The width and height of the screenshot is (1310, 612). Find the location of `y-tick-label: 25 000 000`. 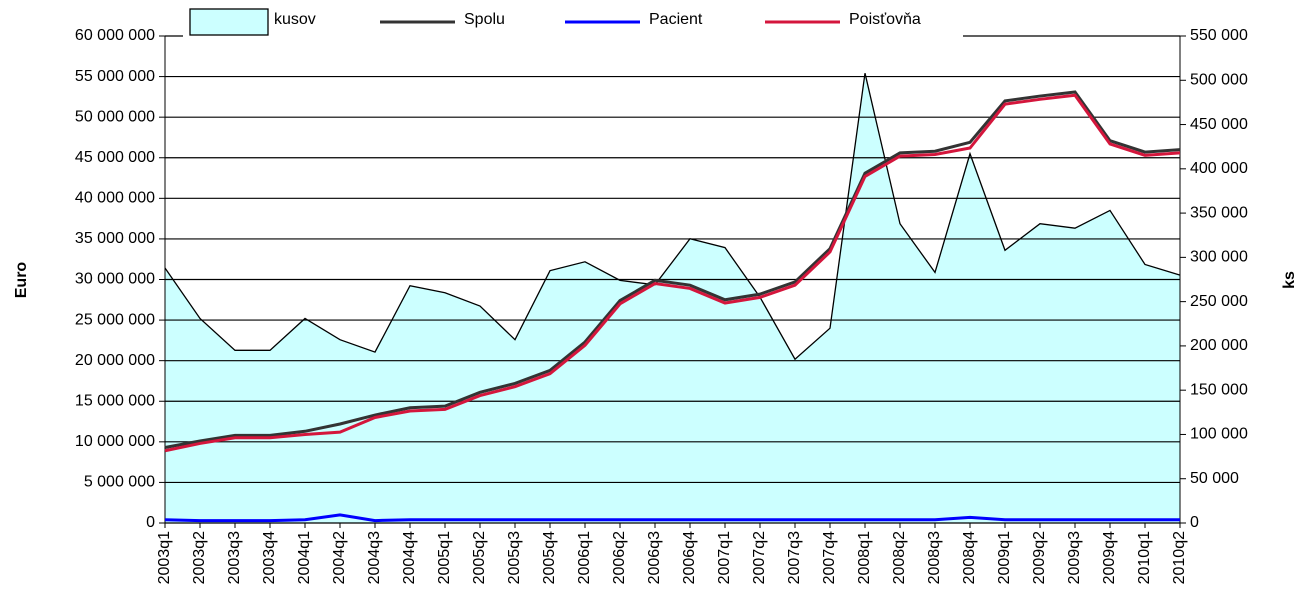

y-tick-label: 25 000 000 is located at coordinates (115, 319).